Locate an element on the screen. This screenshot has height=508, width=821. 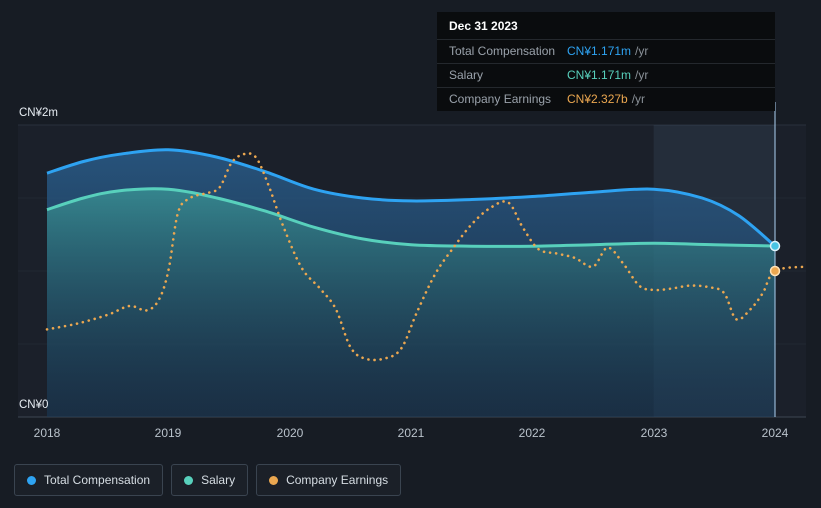
x-tick-2020: 2020 is located at coordinates (290, 433).